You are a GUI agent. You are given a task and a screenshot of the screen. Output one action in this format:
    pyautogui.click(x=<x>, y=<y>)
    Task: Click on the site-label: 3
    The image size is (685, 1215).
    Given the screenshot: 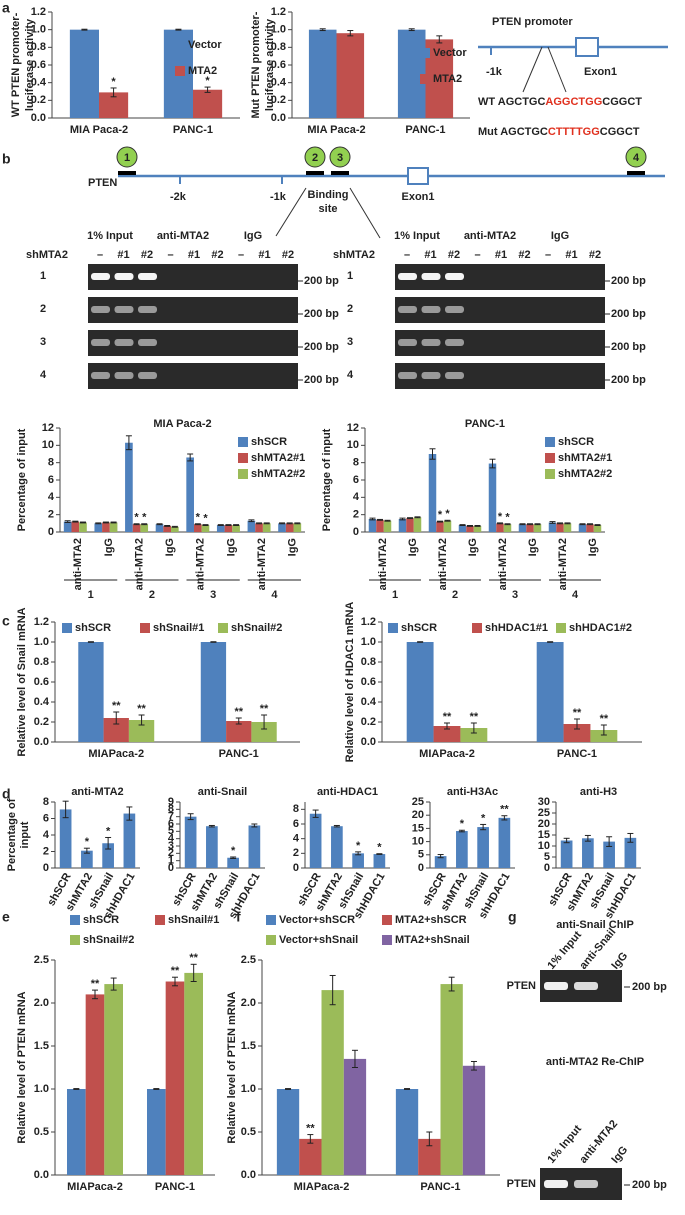 What is the action you would take?
    pyautogui.click(x=340, y=158)
    